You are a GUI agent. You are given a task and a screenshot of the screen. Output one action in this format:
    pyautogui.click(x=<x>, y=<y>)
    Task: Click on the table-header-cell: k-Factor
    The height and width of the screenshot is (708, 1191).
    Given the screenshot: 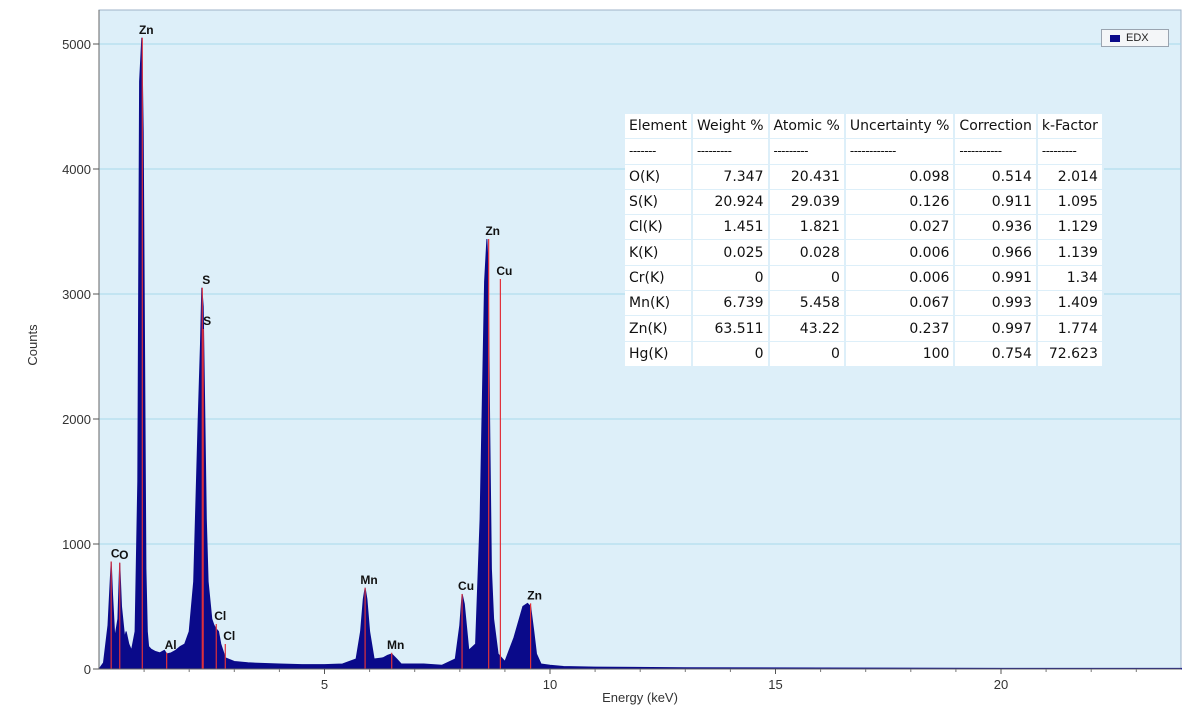 What is the action you would take?
    pyautogui.click(x=1070, y=127)
    